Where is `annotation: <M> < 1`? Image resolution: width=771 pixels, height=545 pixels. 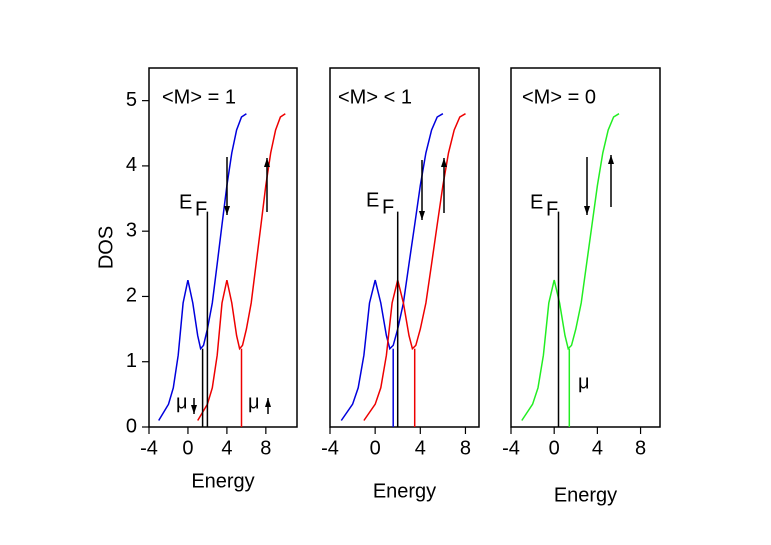
annotation: <M> < 1 is located at coordinates (375, 97).